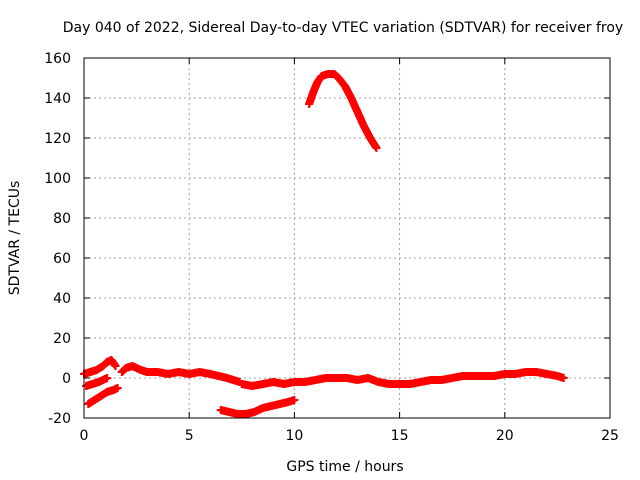 Image resolution: width=640 pixels, height=480 pixels. What do you see at coordinates (189, 436) in the screenshot?
I see `x-tick-label: 5` at bounding box center [189, 436].